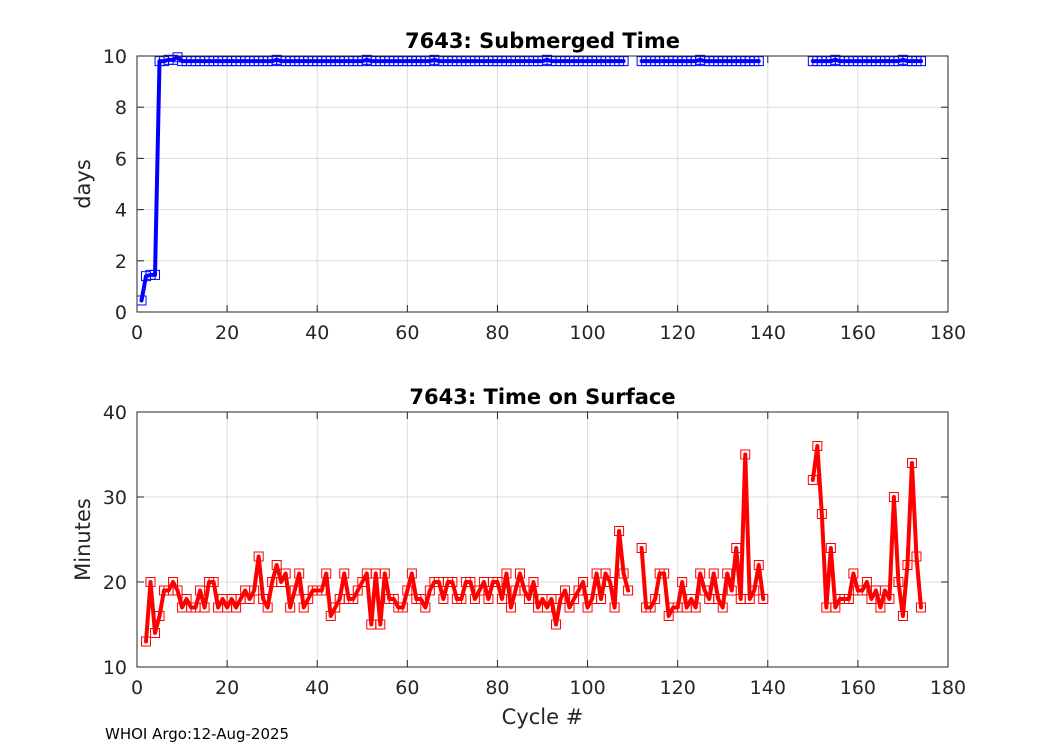  I want to click on chart2-y-tick-label: 10, so click(115, 668).